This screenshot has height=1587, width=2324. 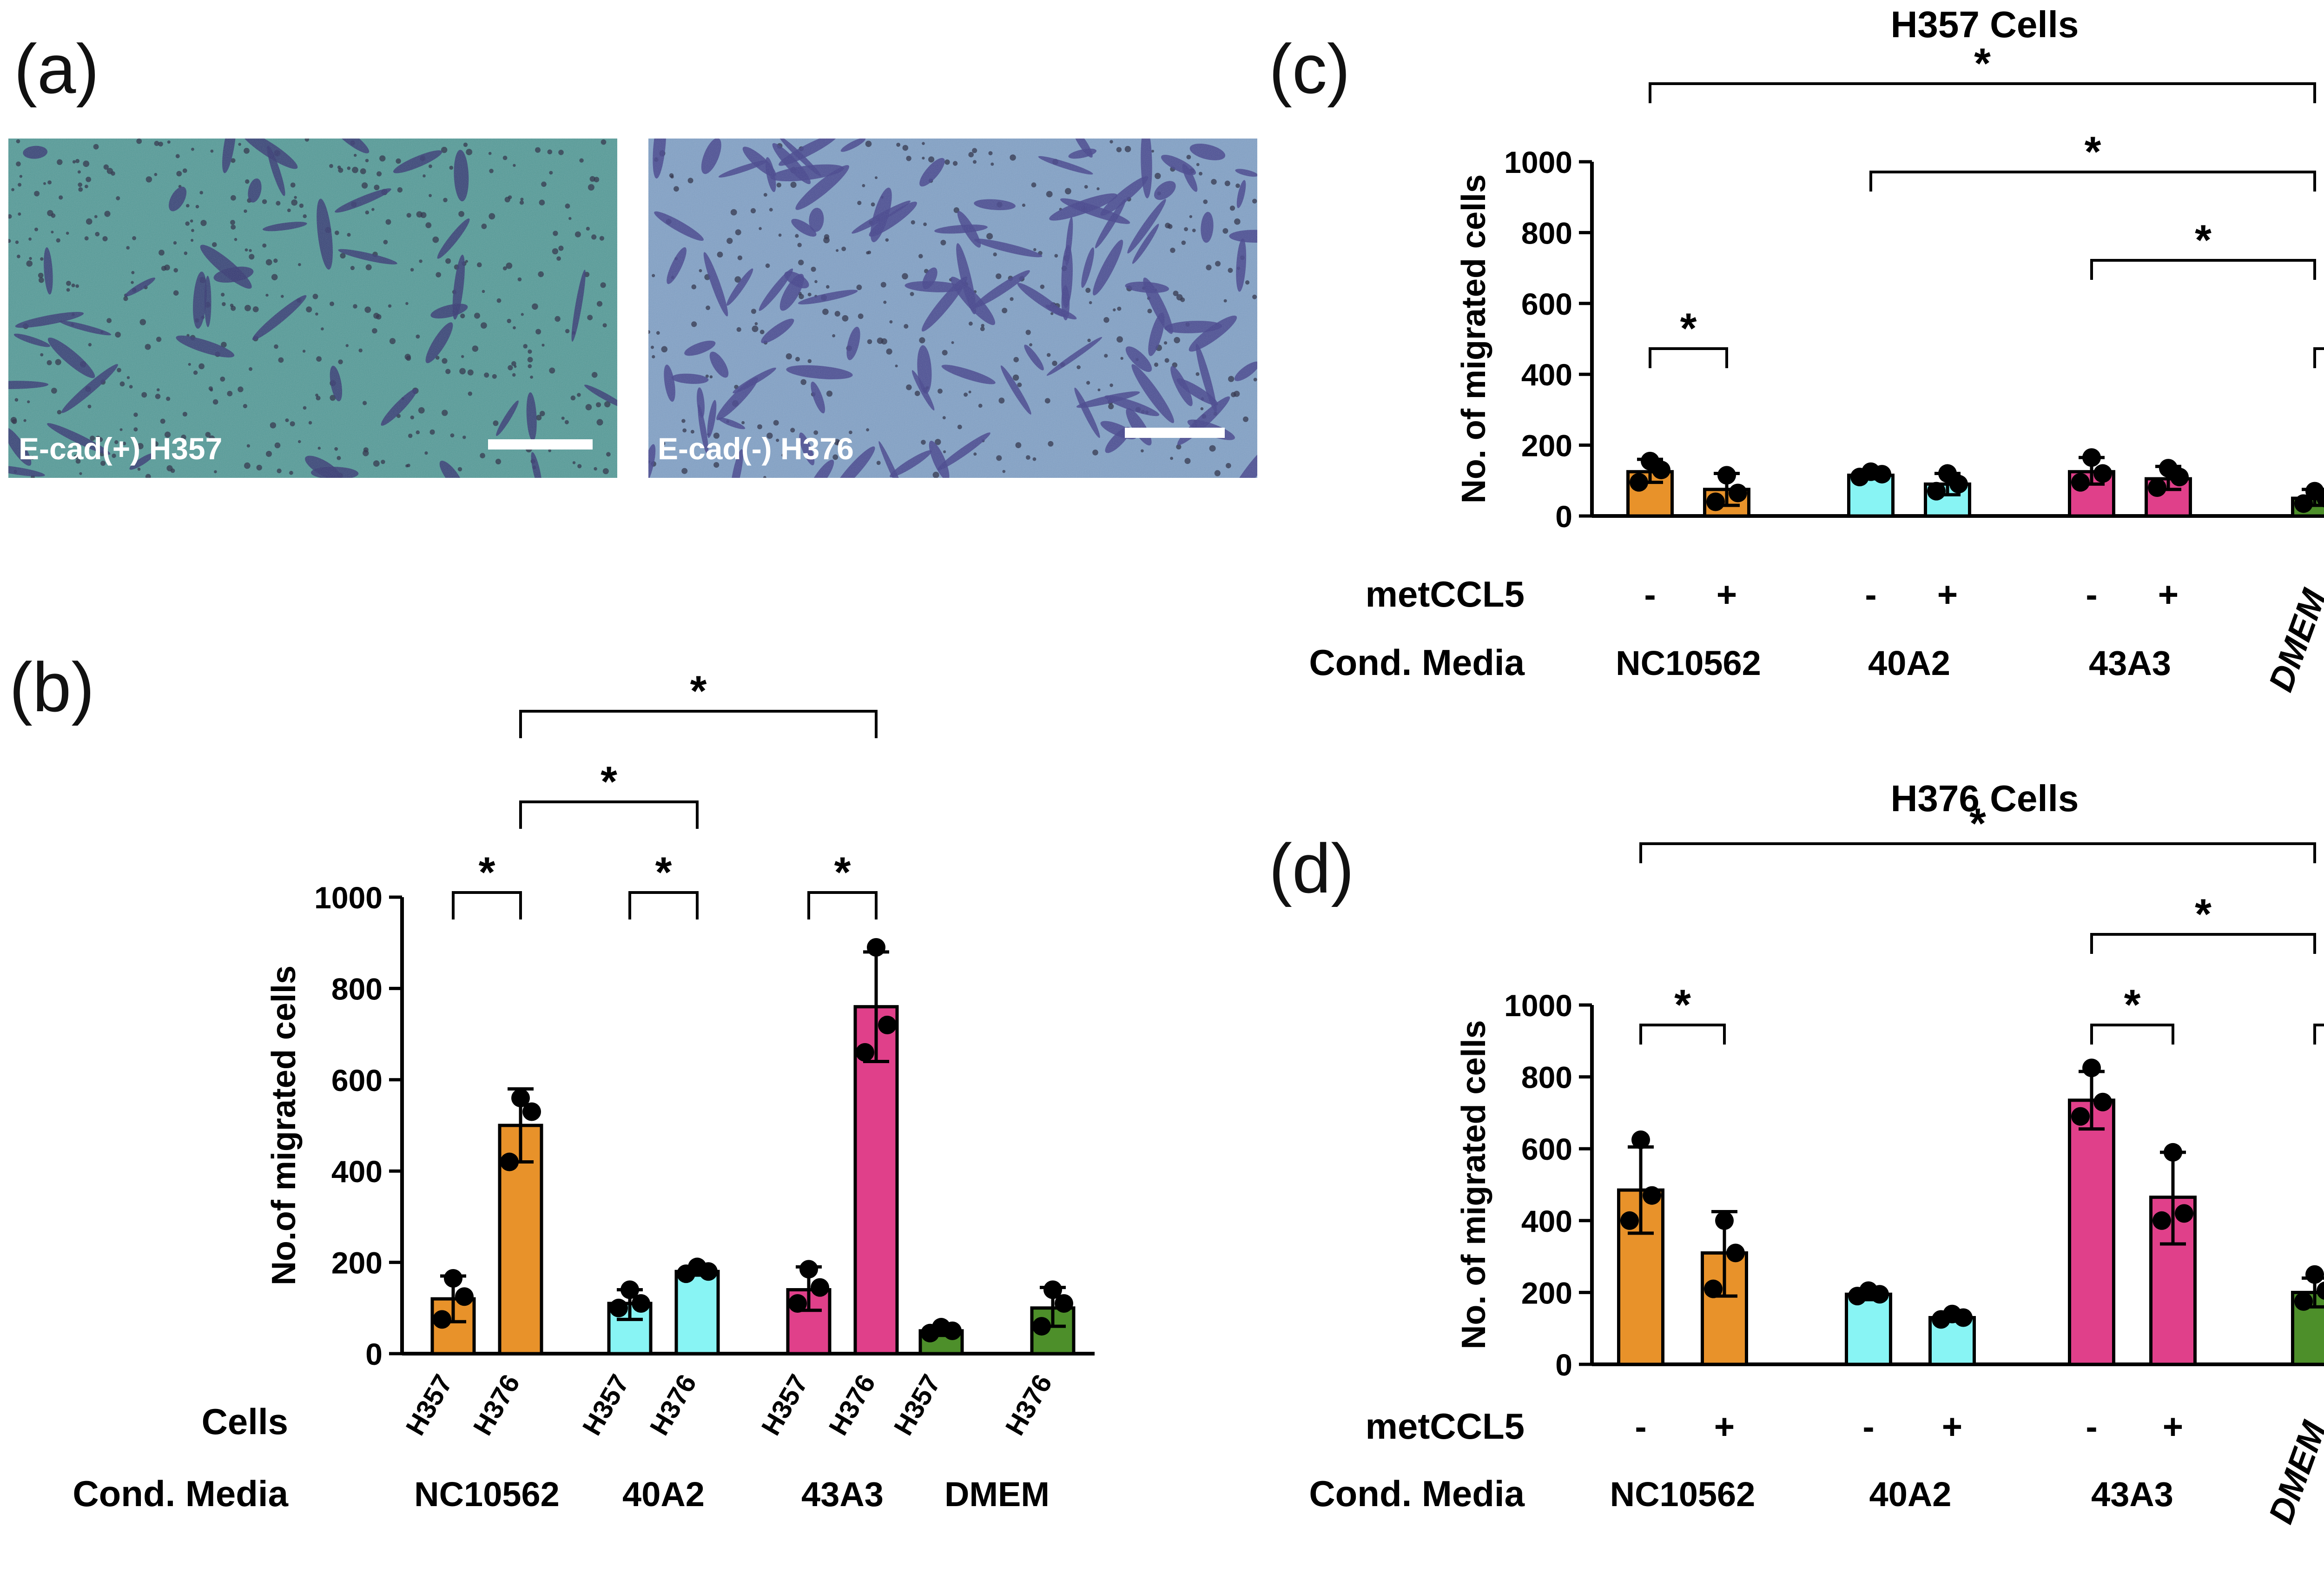 I want to click on micrograph-h376-texture, so click(x=952, y=308).